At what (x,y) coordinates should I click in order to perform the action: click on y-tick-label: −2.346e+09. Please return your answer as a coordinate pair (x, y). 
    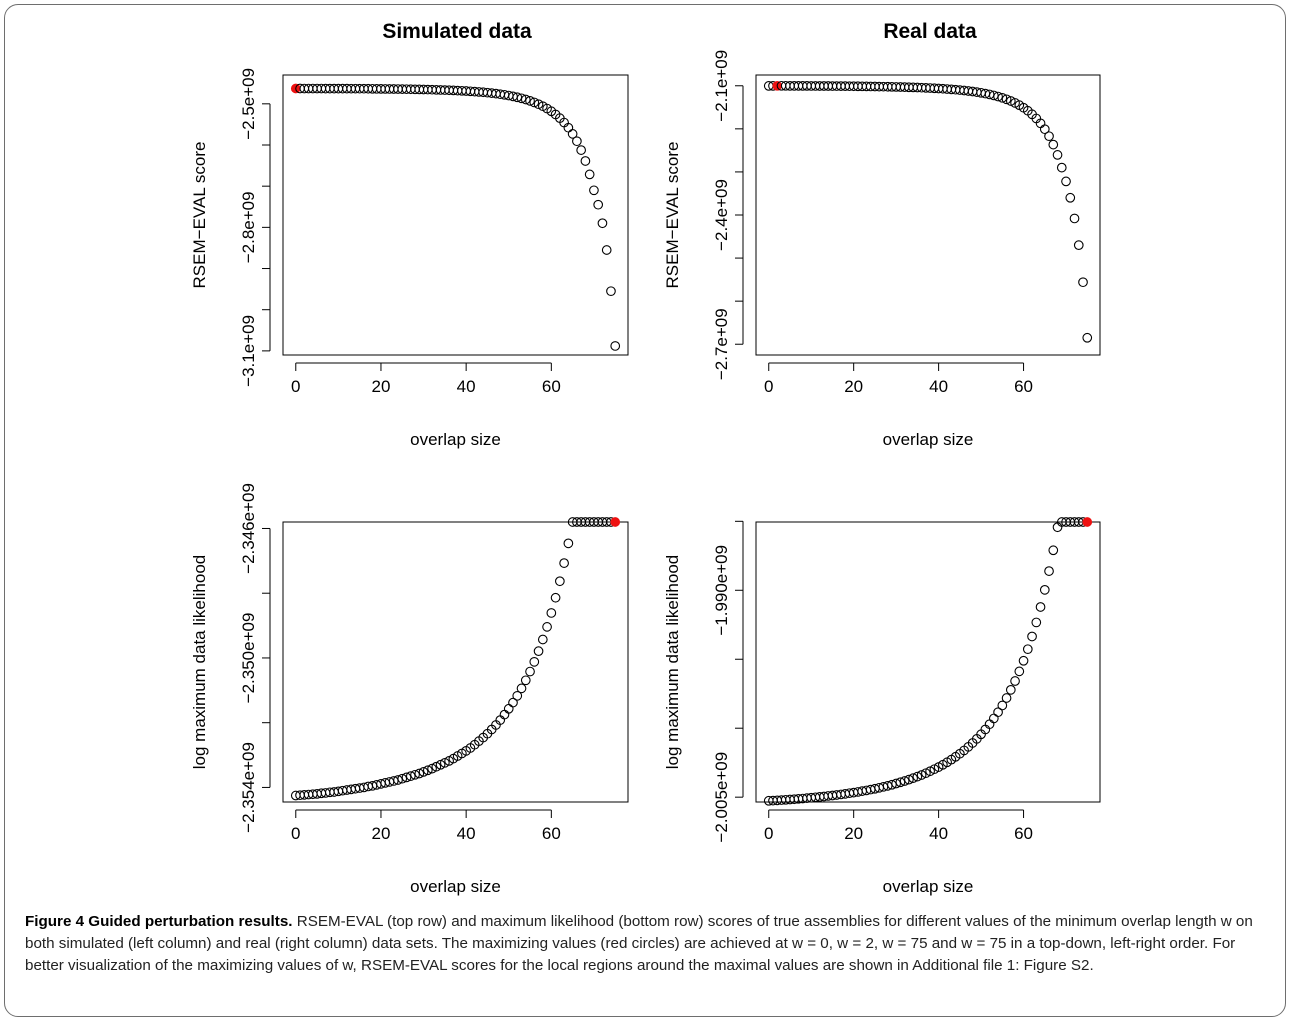
    Looking at the image, I should click on (248, 528).